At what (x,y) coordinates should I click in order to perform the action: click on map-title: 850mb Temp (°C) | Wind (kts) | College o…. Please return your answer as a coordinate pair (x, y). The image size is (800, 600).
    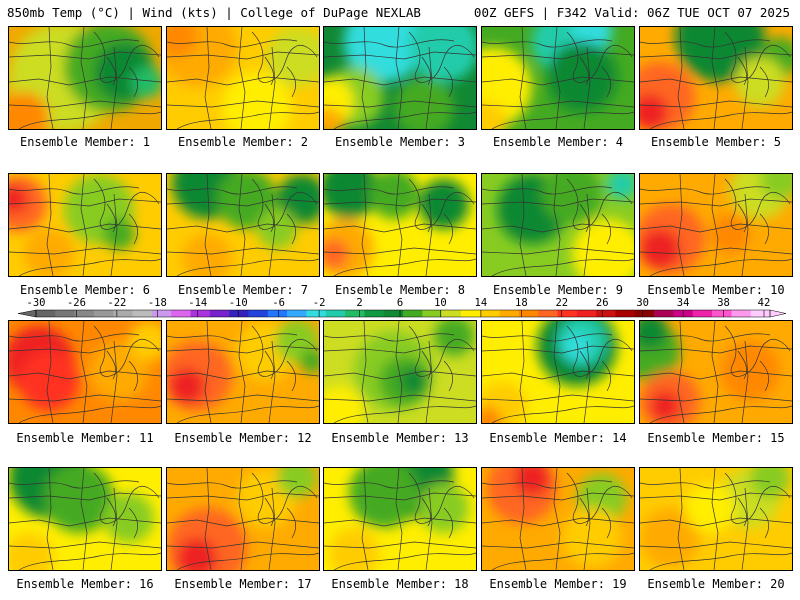
    Looking at the image, I should click on (214, 12).